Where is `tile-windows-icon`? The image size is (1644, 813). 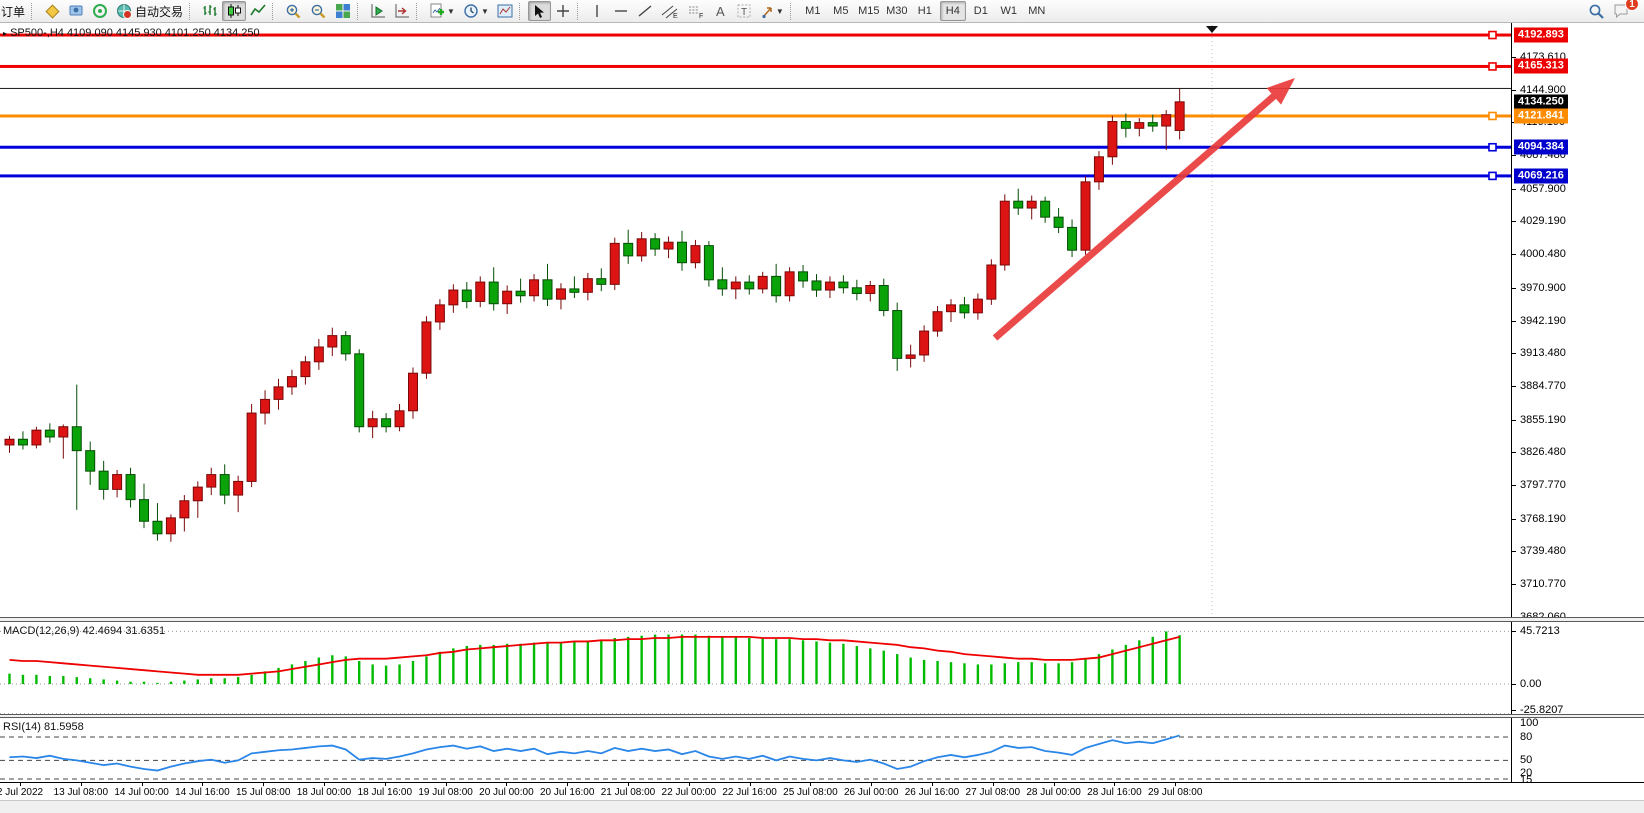
tile-windows-icon is located at coordinates (343, 11).